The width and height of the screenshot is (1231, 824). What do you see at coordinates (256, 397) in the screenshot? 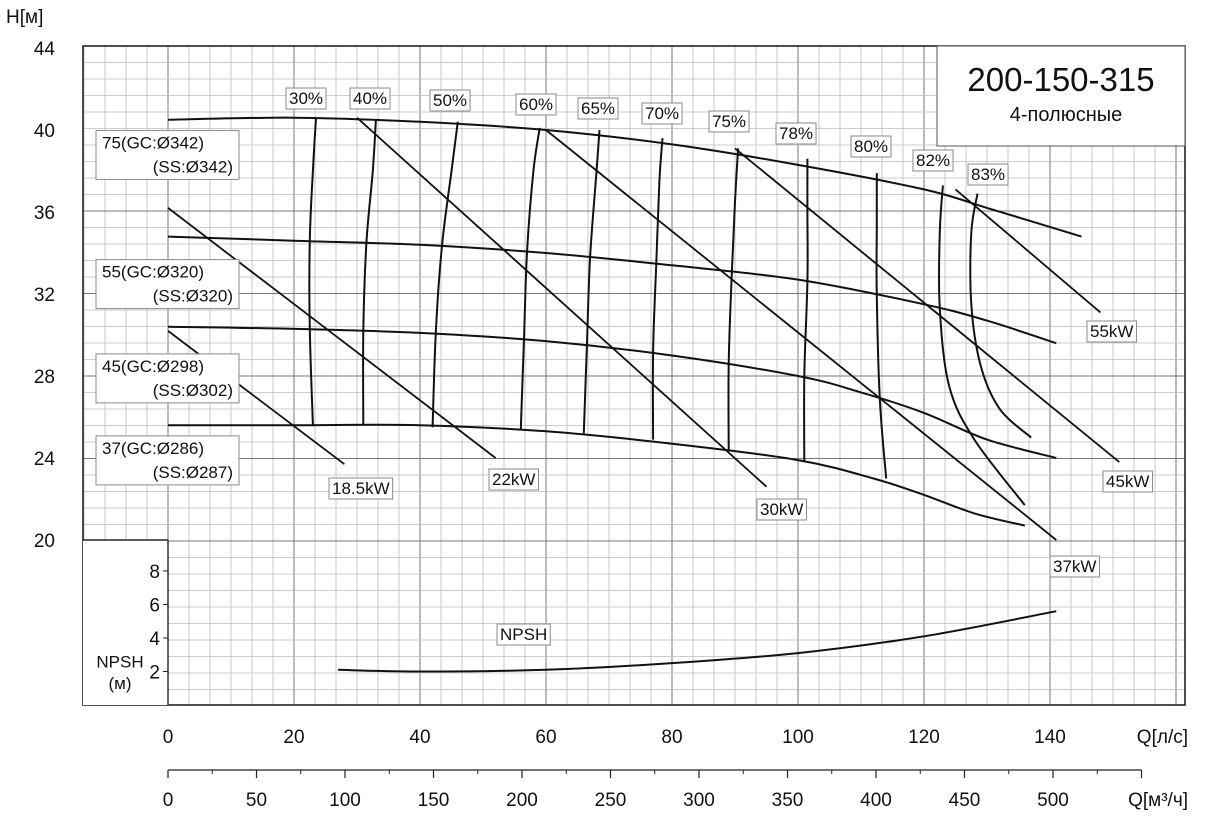
I see `power-curve` at bounding box center [256, 397].